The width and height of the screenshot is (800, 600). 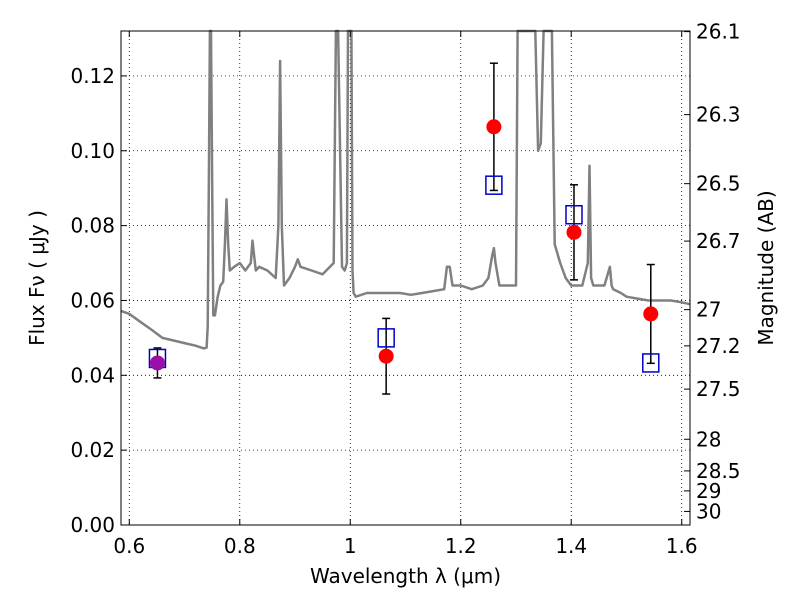 I want to click on x-tick-label: 0.6, so click(x=129, y=546).